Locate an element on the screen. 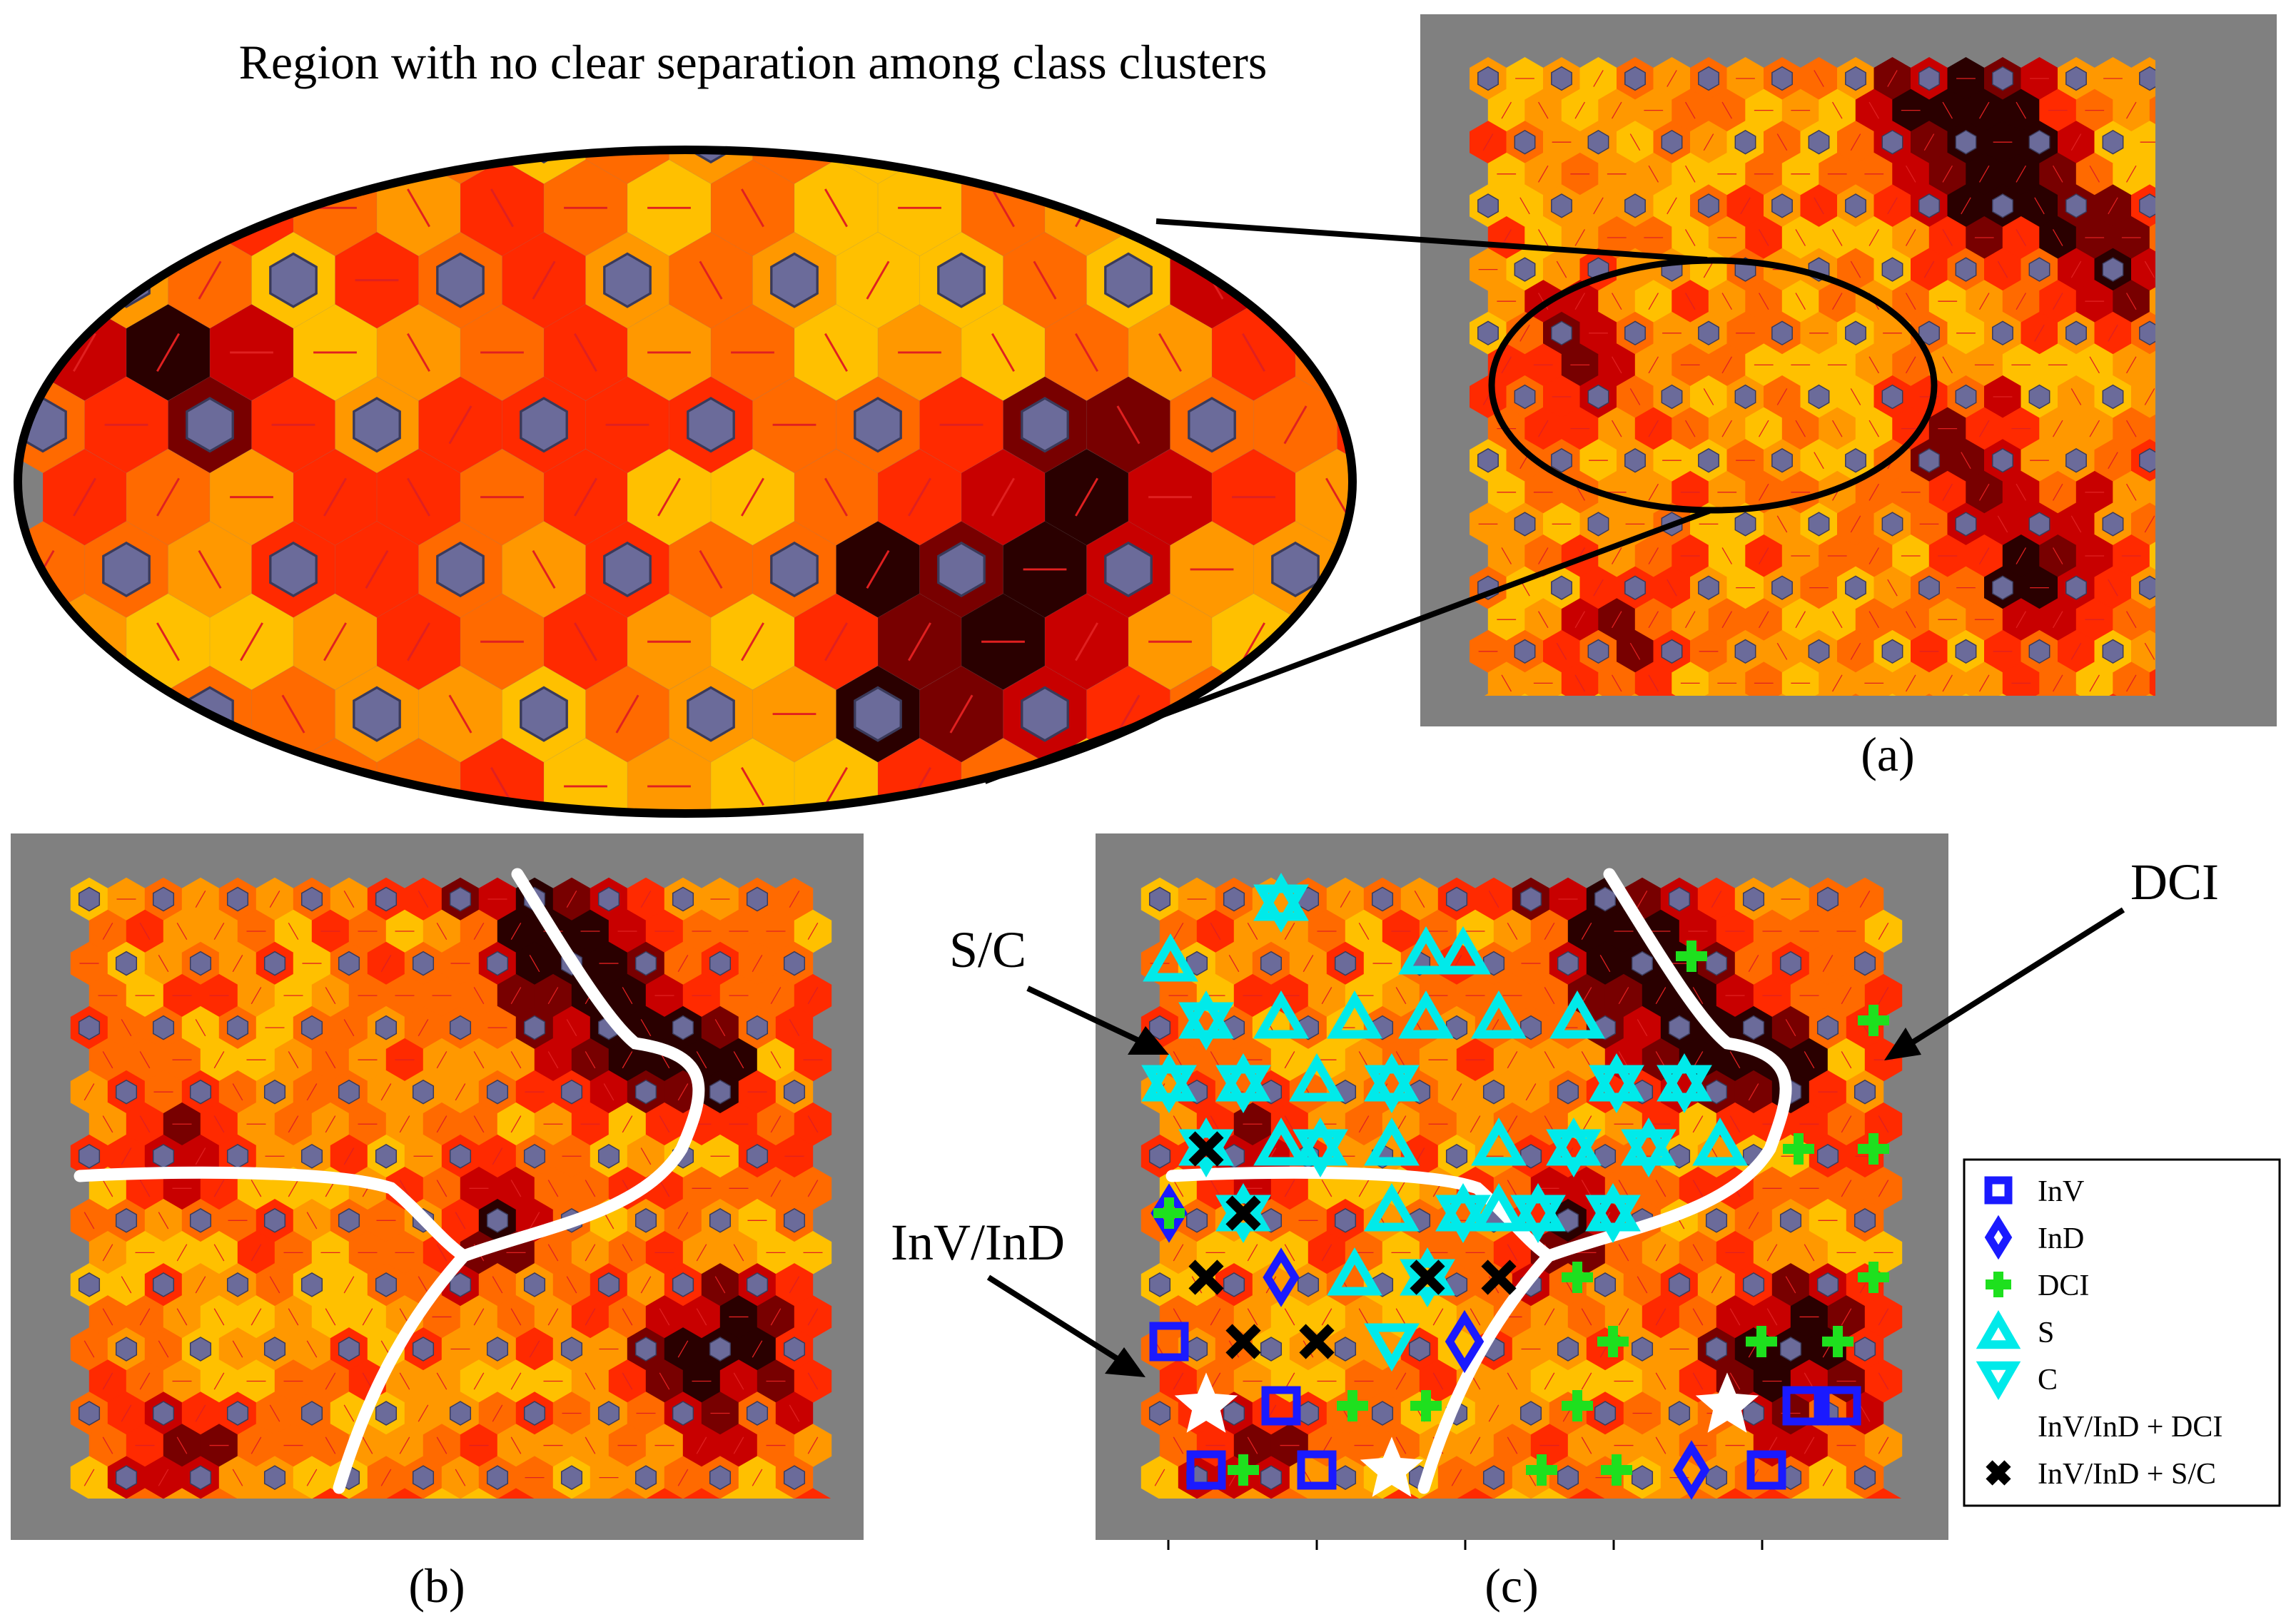 This screenshot has width=2296, height=1617. marker-invind-dci is located at coordinates (1206, 1402).